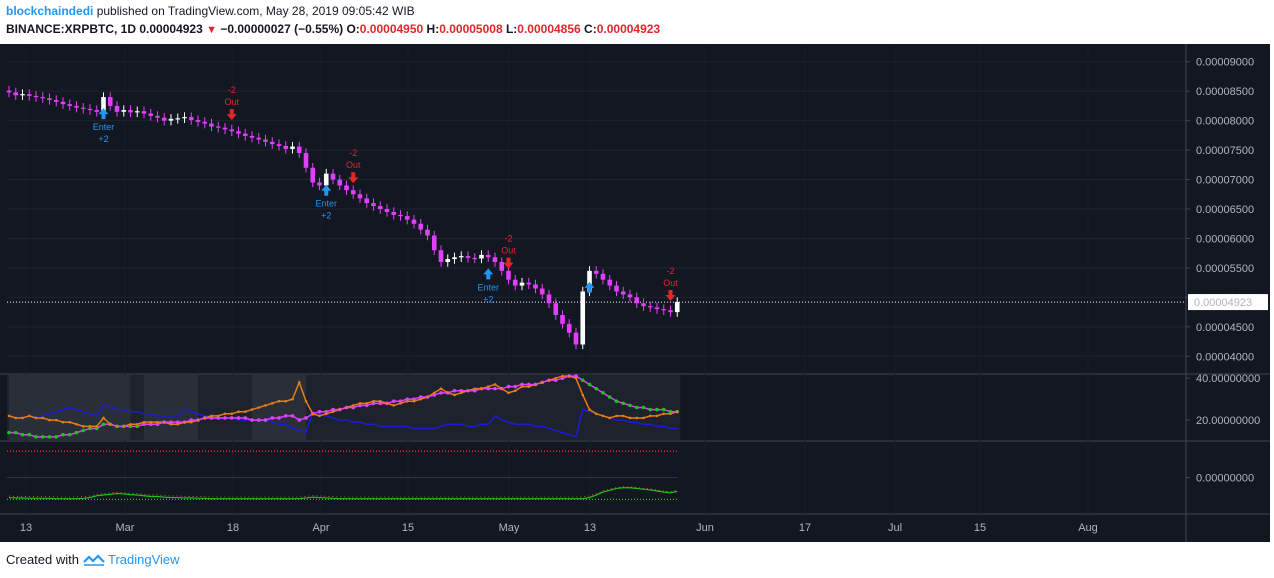  Describe the element at coordinates (232, 90) in the screenshot. I see `out-qty: -2` at that location.